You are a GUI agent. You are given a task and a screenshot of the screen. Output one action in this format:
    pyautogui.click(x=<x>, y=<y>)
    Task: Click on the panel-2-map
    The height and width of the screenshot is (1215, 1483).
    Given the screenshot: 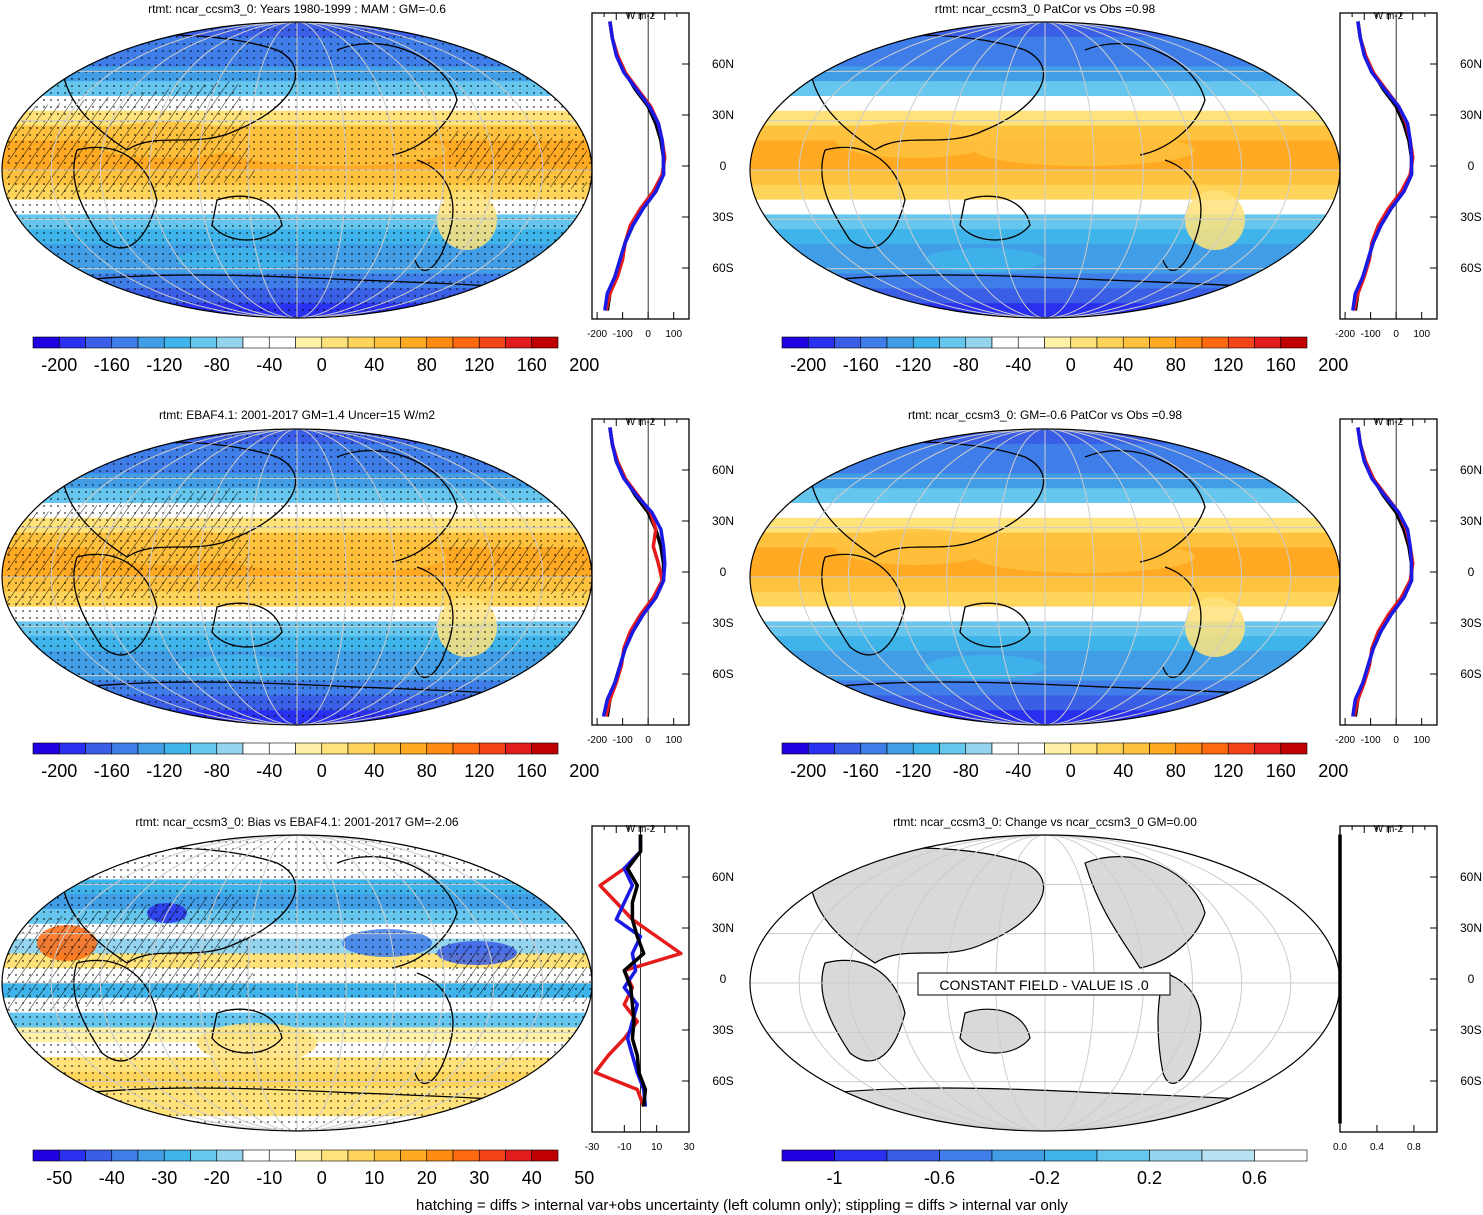 What is the action you would take?
    pyautogui.click(x=1045, y=170)
    